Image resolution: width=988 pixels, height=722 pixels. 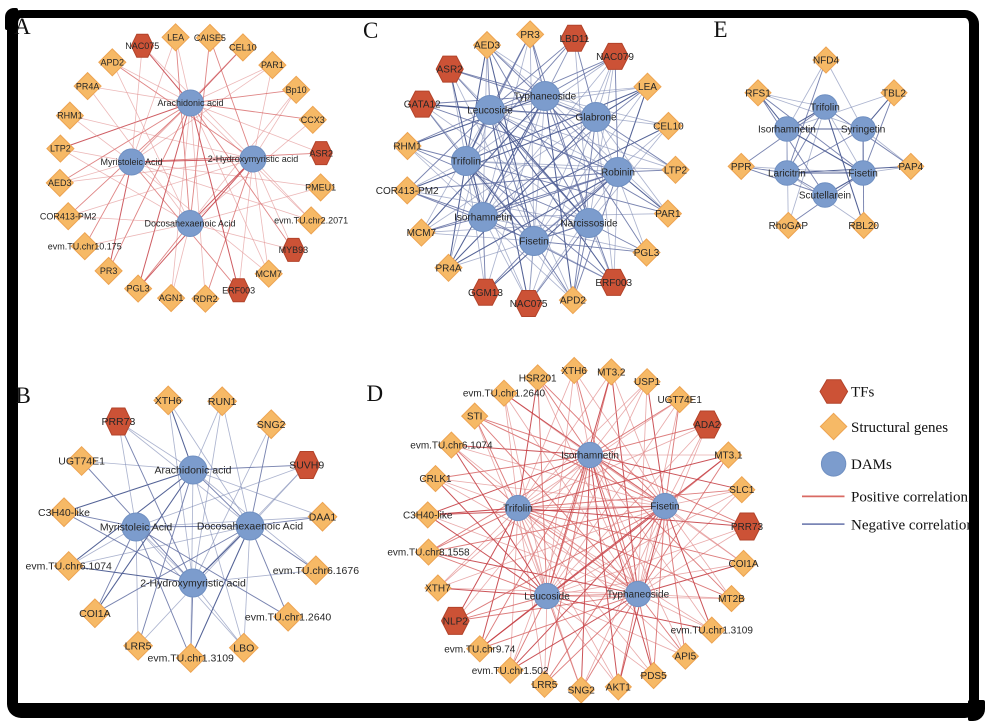 I want to click on svg-text: evm.TU.chr1.3109, so click(x=191, y=659).